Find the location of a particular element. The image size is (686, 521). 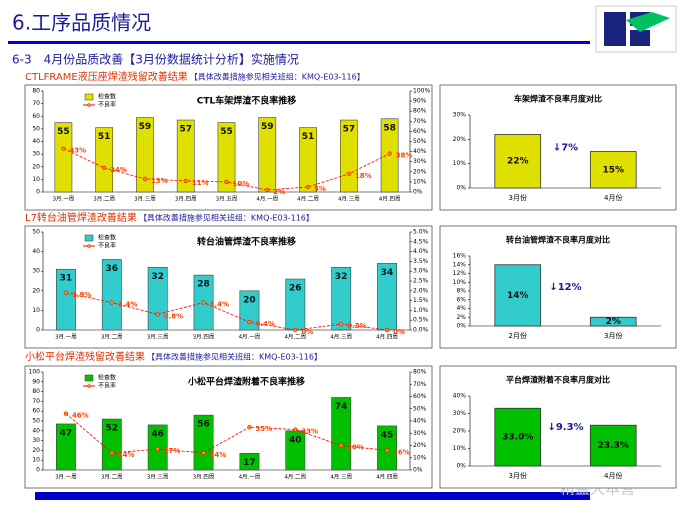

y2-tick-label: 2.5% is located at coordinates (421, 281).